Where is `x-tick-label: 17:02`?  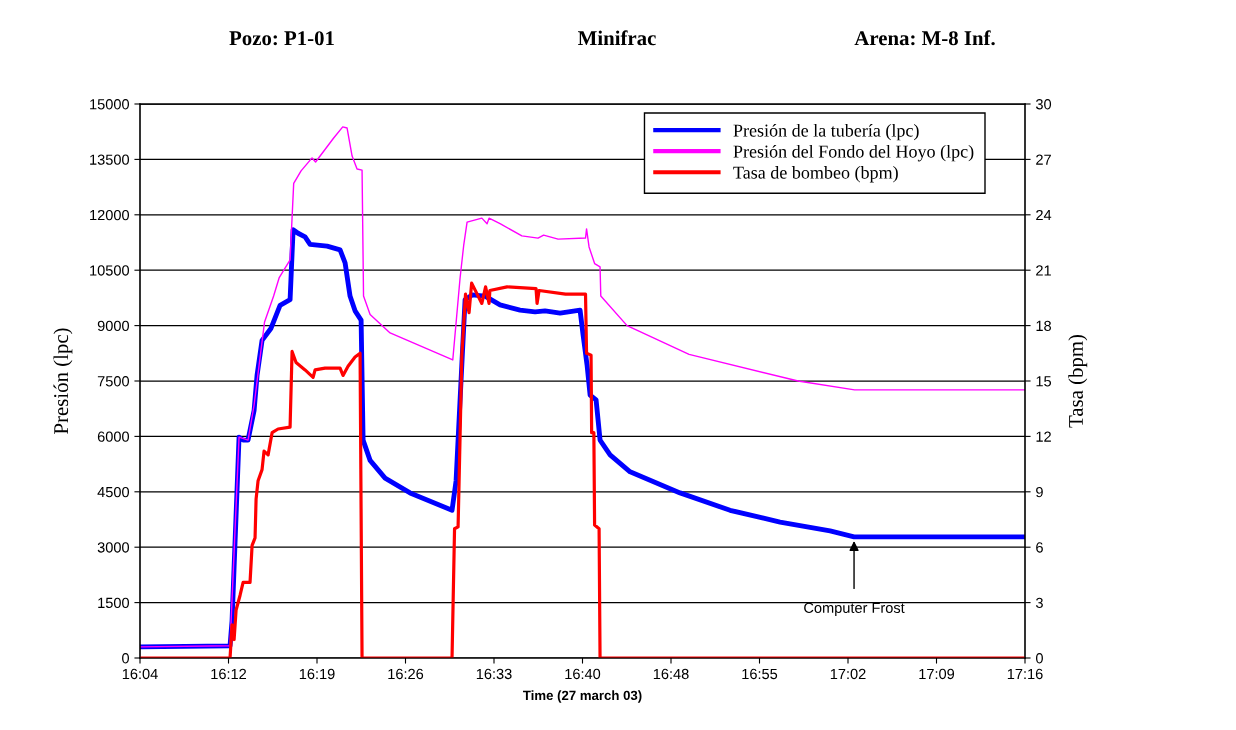 x-tick-label: 17:02 is located at coordinates (848, 674).